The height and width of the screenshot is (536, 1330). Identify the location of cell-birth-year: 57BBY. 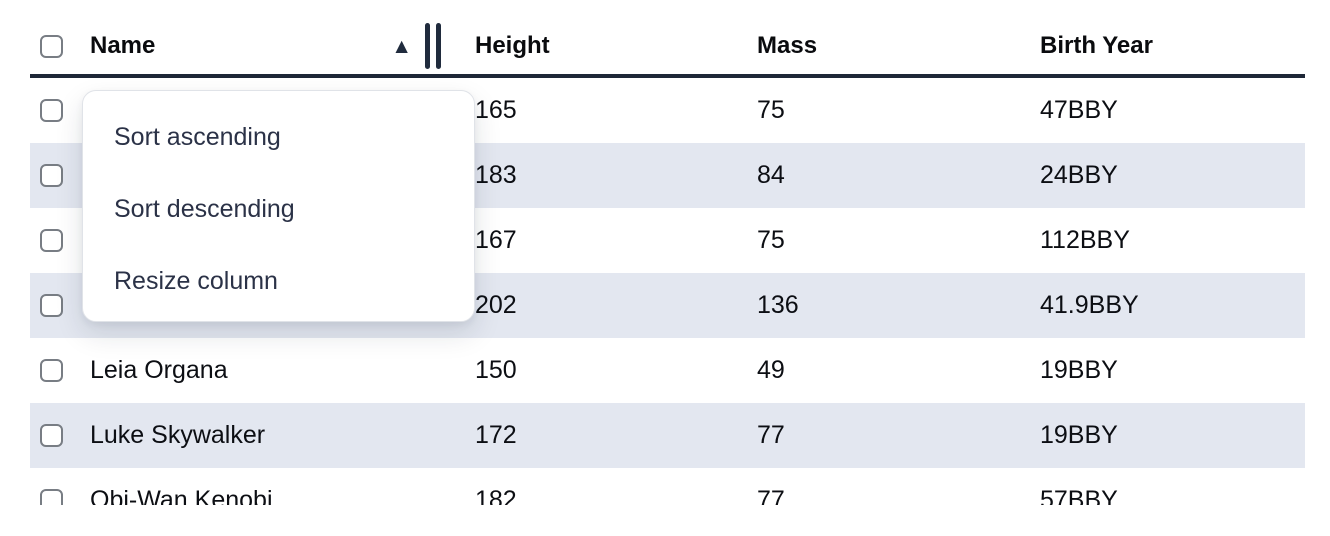
(1079, 495).